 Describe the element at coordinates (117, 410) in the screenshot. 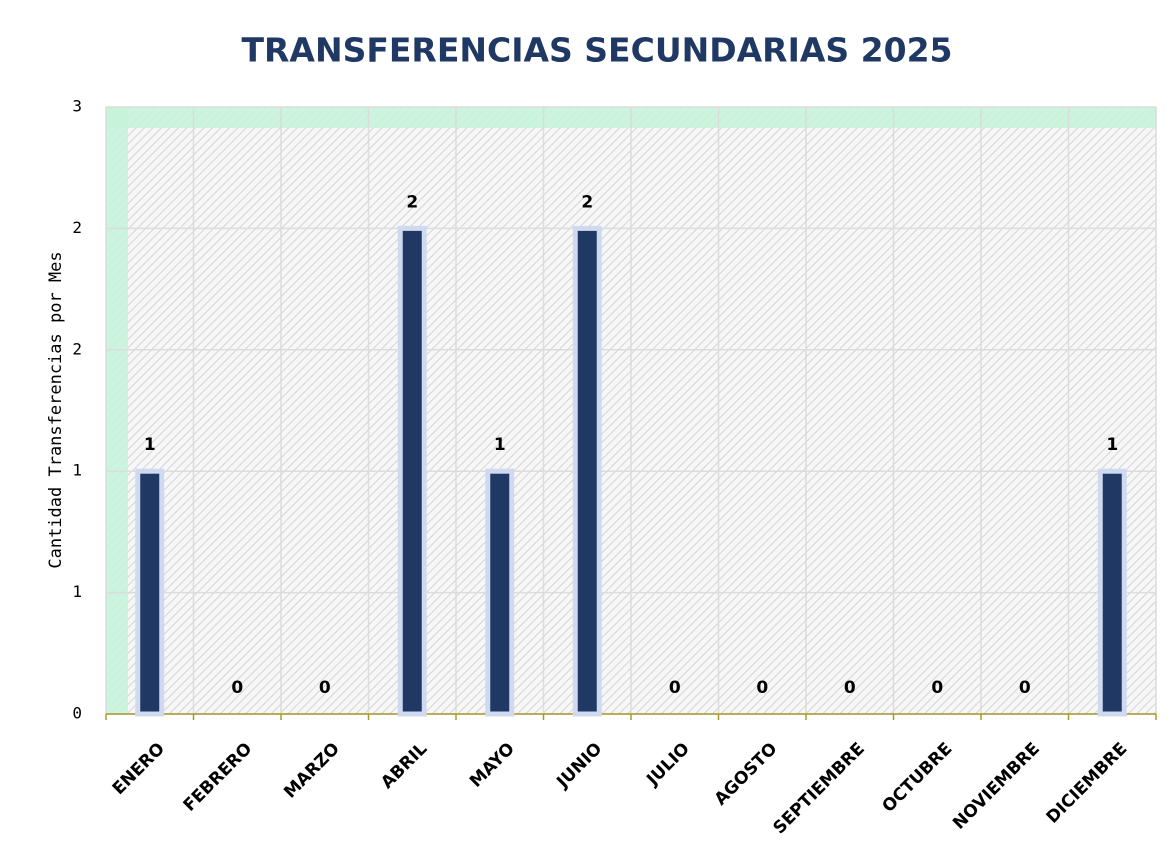

I see `plot-edge` at that location.